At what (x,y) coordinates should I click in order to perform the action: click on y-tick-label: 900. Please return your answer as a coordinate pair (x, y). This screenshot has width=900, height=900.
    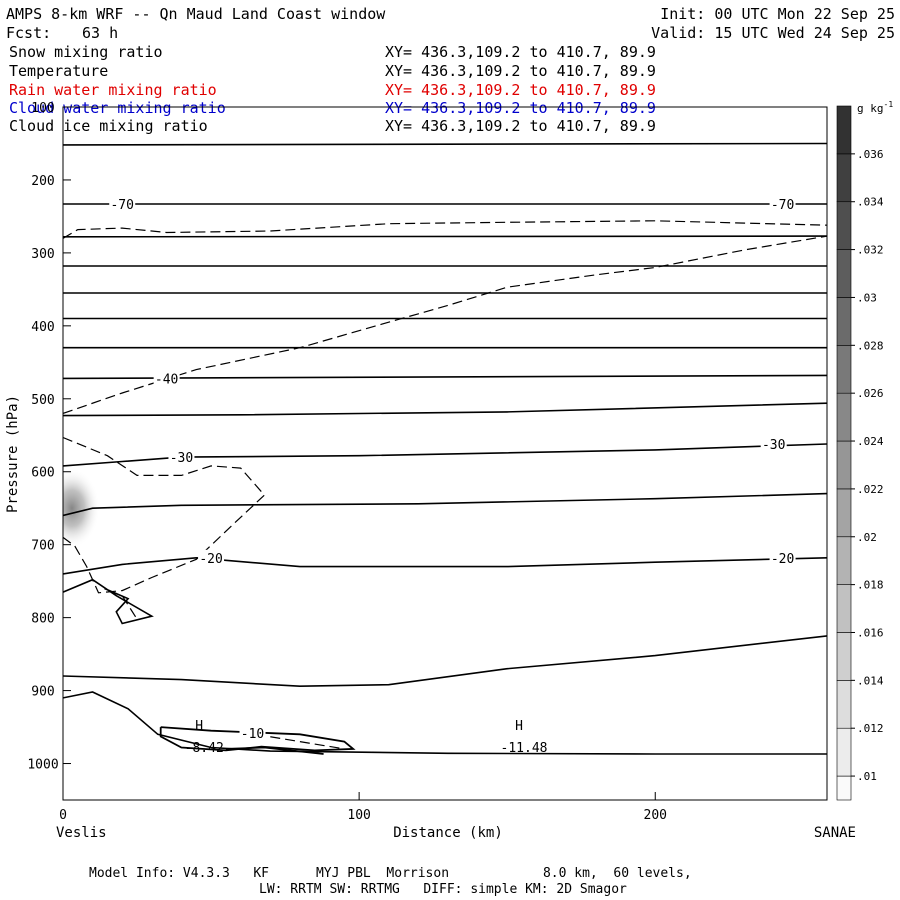
    Looking at the image, I should click on (42, 692).